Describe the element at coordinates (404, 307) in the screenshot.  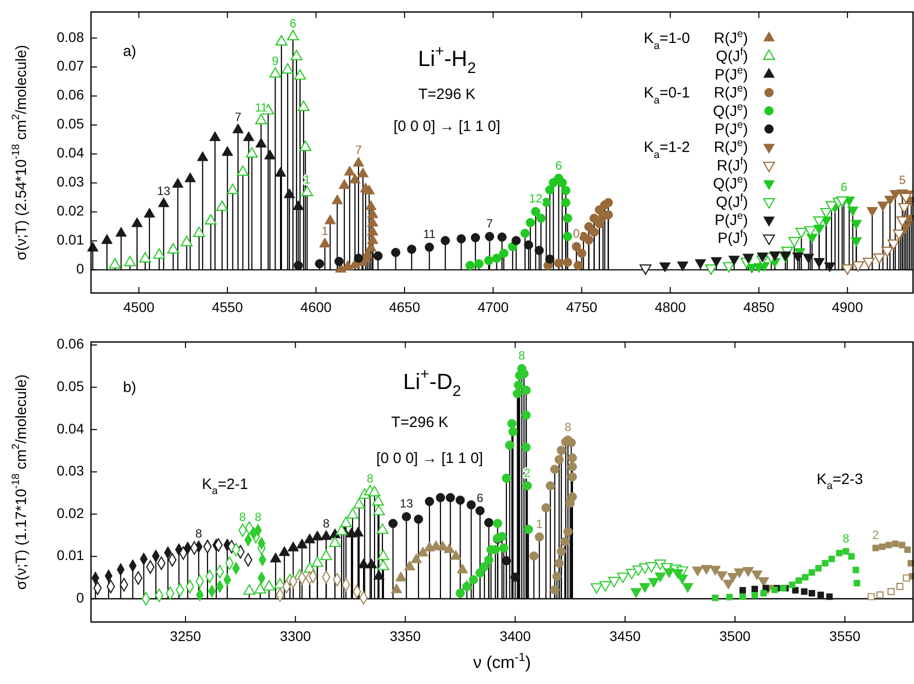
I see `x-tick-label: 4650` at that location.